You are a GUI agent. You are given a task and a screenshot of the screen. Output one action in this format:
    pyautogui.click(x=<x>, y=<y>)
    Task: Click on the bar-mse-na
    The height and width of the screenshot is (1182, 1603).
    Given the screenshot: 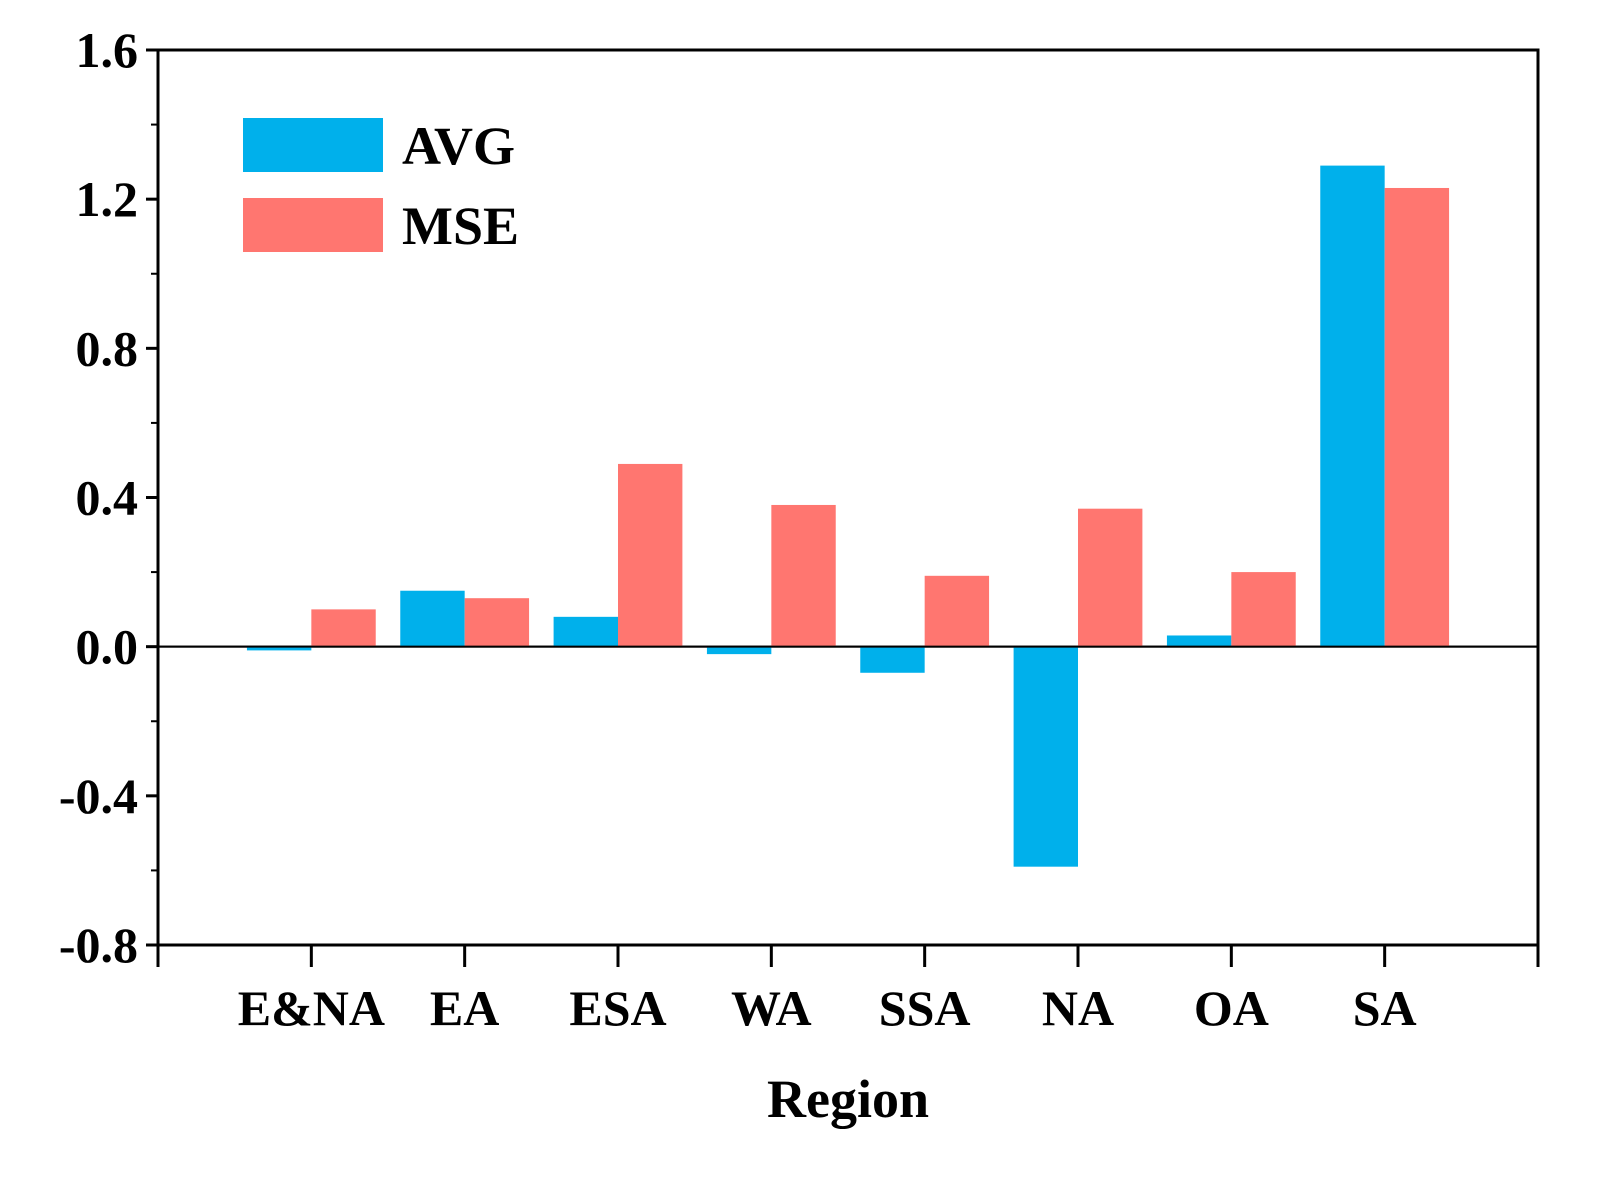 What is the action you would take?
    pyautogui.click(x=1110, y=577)
    